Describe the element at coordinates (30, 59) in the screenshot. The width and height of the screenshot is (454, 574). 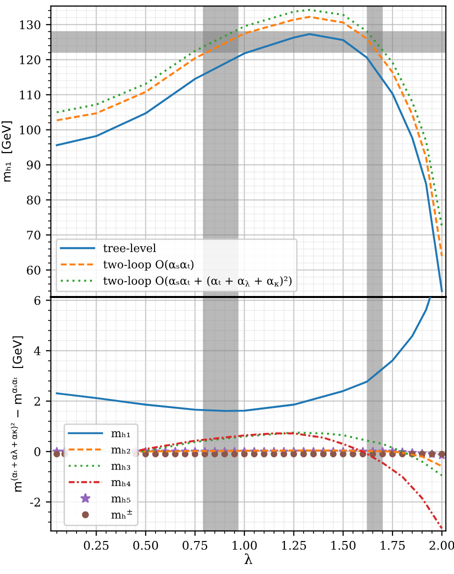
I see `y-tick-label: 120` at that location.